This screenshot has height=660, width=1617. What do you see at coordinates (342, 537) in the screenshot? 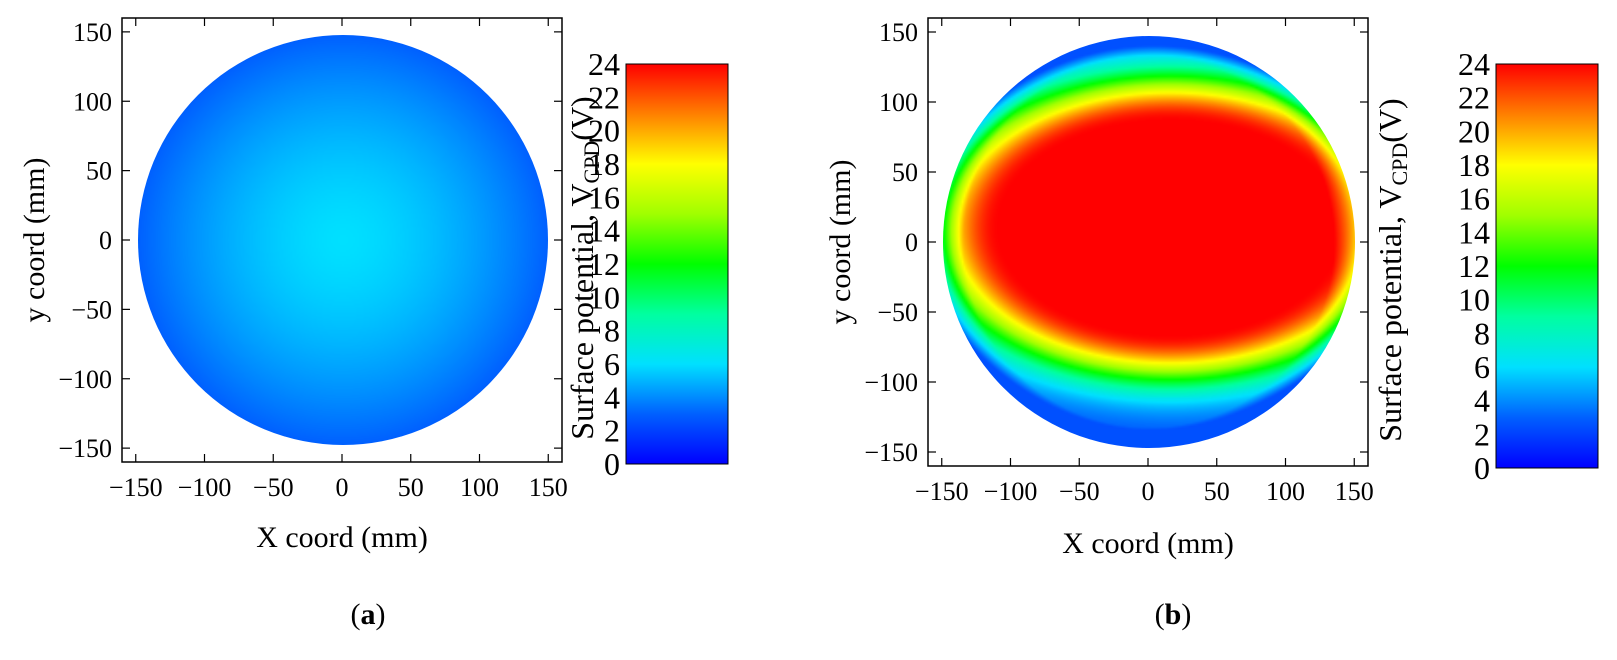
I see `x-axis-label-a: X coord (mm)` at bounding box center [342, 537].